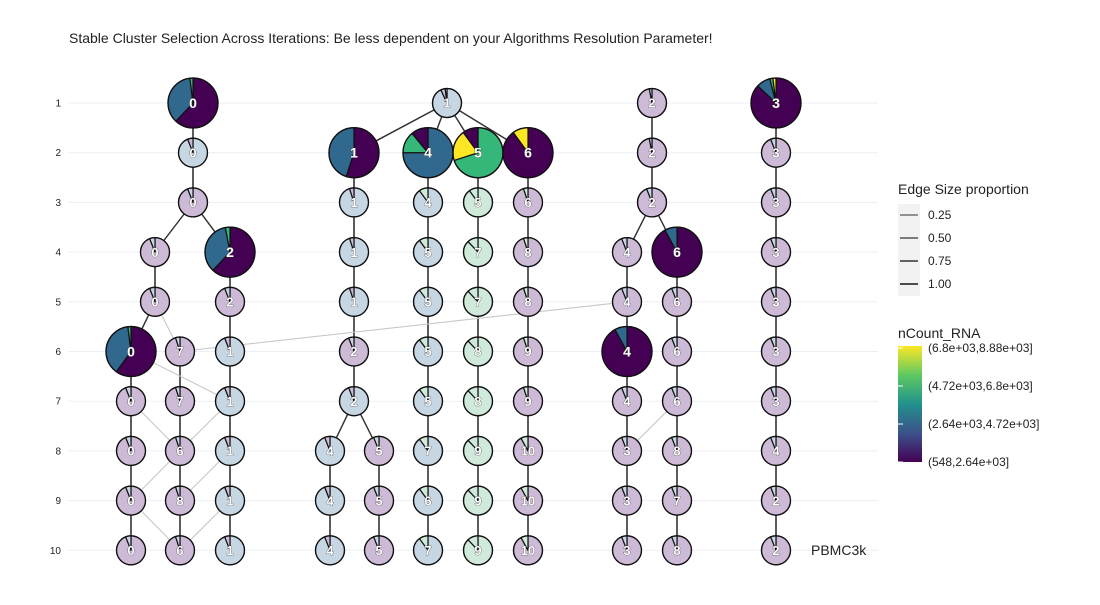  I want to click on cluster-node: 1, so click(447, 103).